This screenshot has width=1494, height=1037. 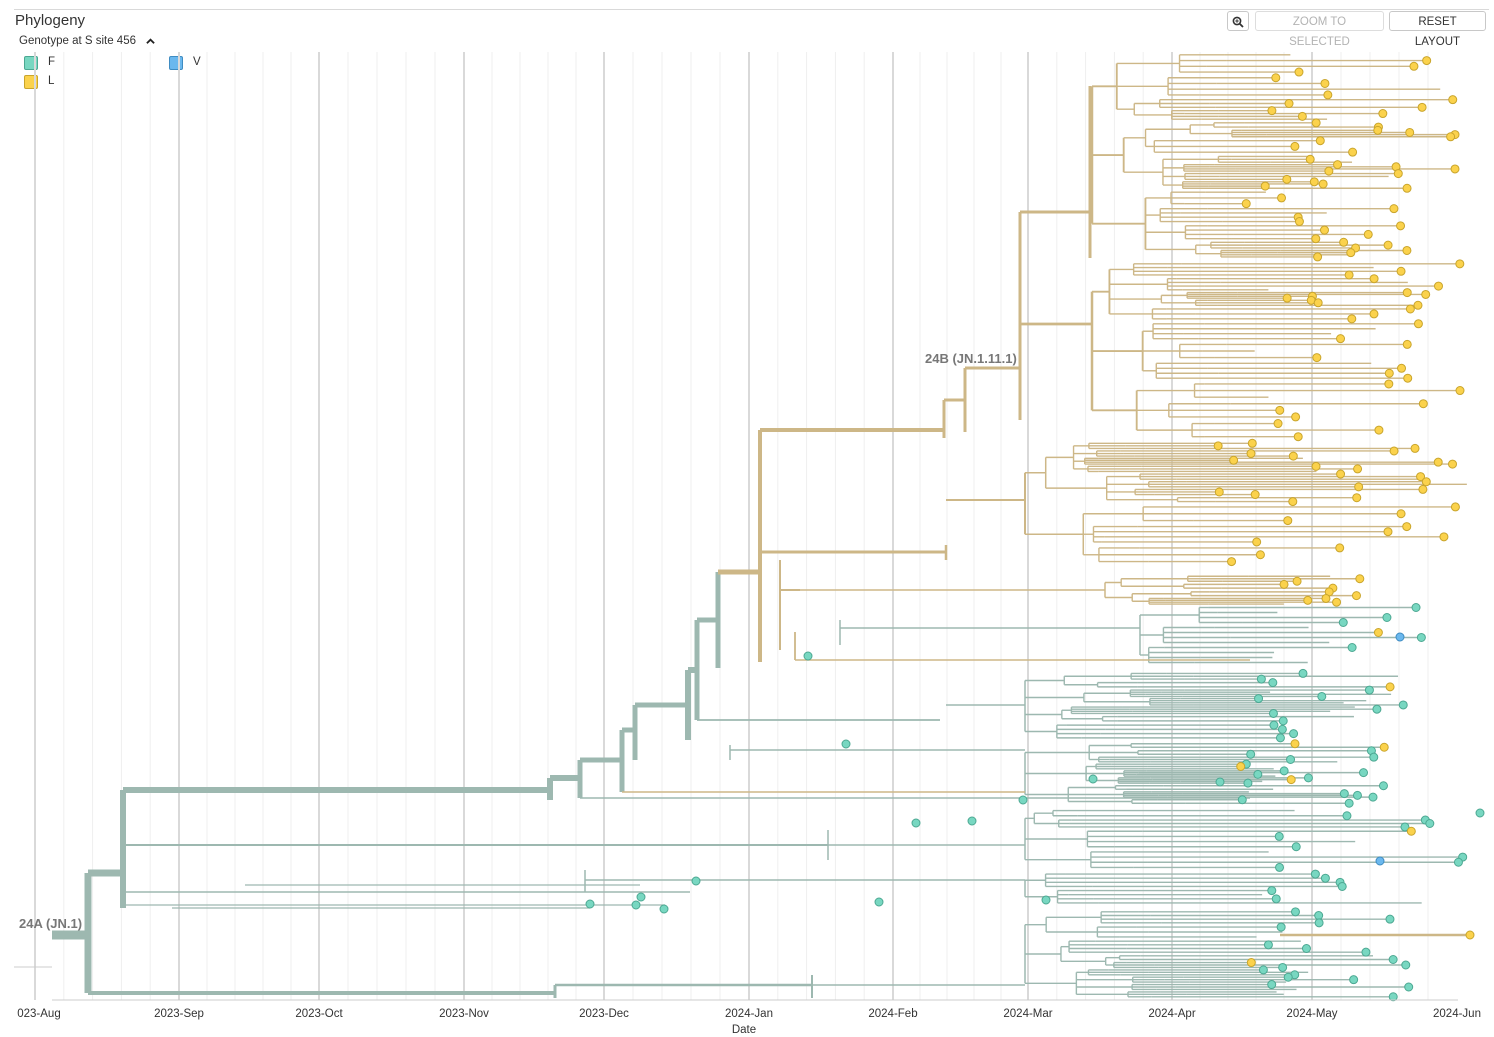 I want to click on legend-title: Genotype at S site 456, so click(x=77, y=41).